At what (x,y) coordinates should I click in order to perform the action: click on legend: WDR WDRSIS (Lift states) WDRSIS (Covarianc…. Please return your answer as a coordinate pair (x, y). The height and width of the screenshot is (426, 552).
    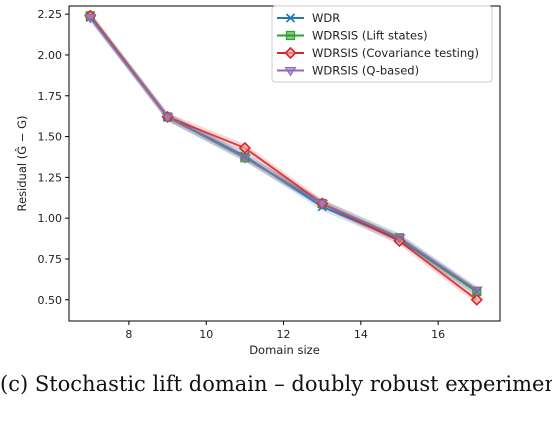
    Looking at the image, I should click on (382, 44).